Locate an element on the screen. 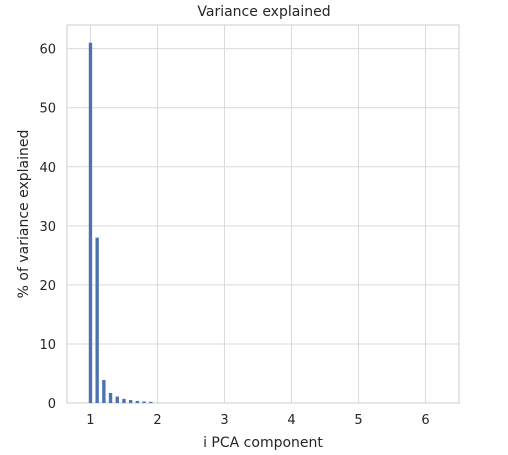 The height and width of the screenshot is (455, 508). x-tick-label: 4 is located at coordinates (291, 420).